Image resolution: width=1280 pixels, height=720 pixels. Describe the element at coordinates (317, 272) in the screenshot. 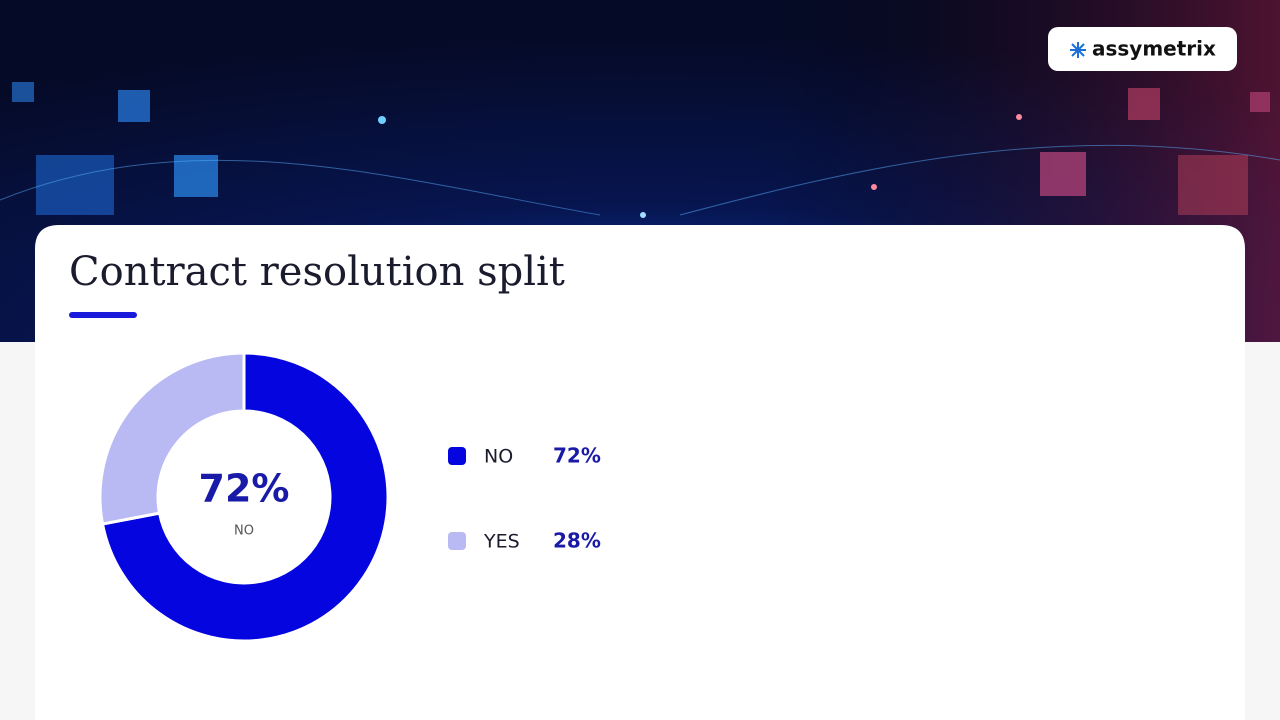

I see `chart-title: Contract resolution split` at that location.